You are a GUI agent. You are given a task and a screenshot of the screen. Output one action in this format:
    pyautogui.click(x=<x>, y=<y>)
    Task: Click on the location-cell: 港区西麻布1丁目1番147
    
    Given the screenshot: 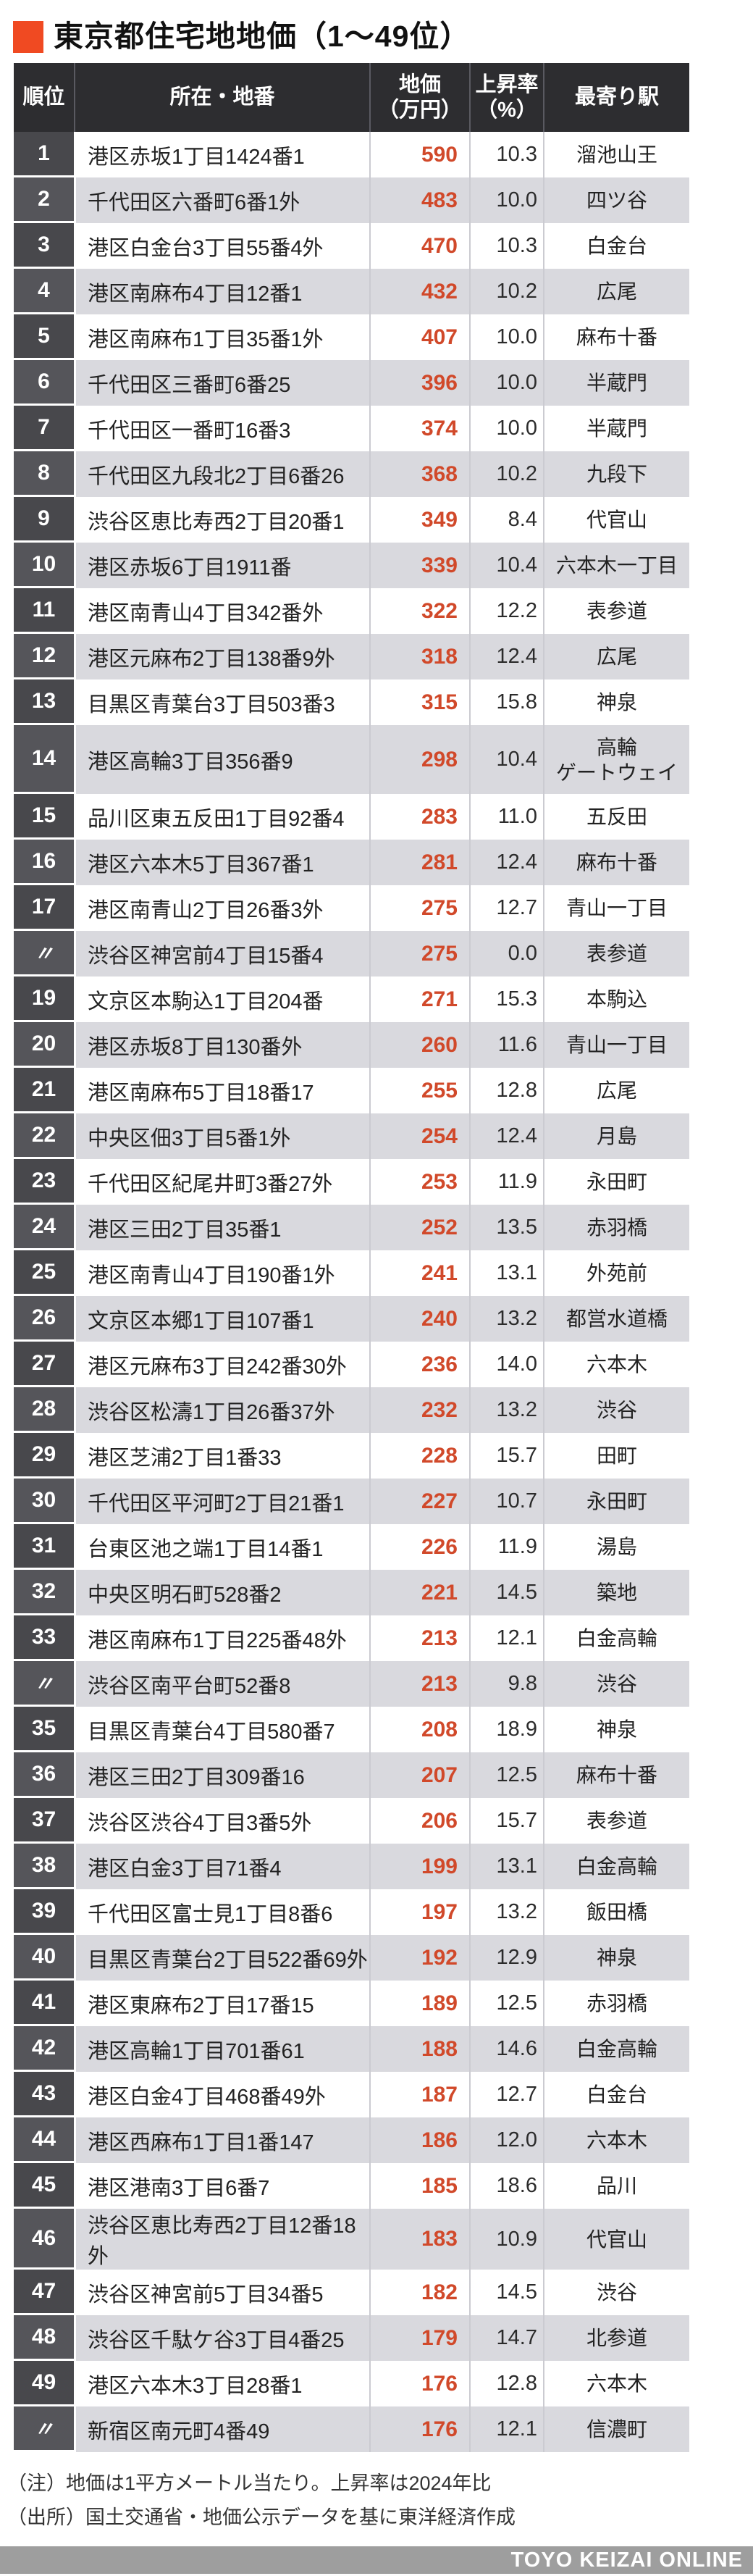 What is the action you would take?
    pyautogui.click(x=222, y=2140)
    